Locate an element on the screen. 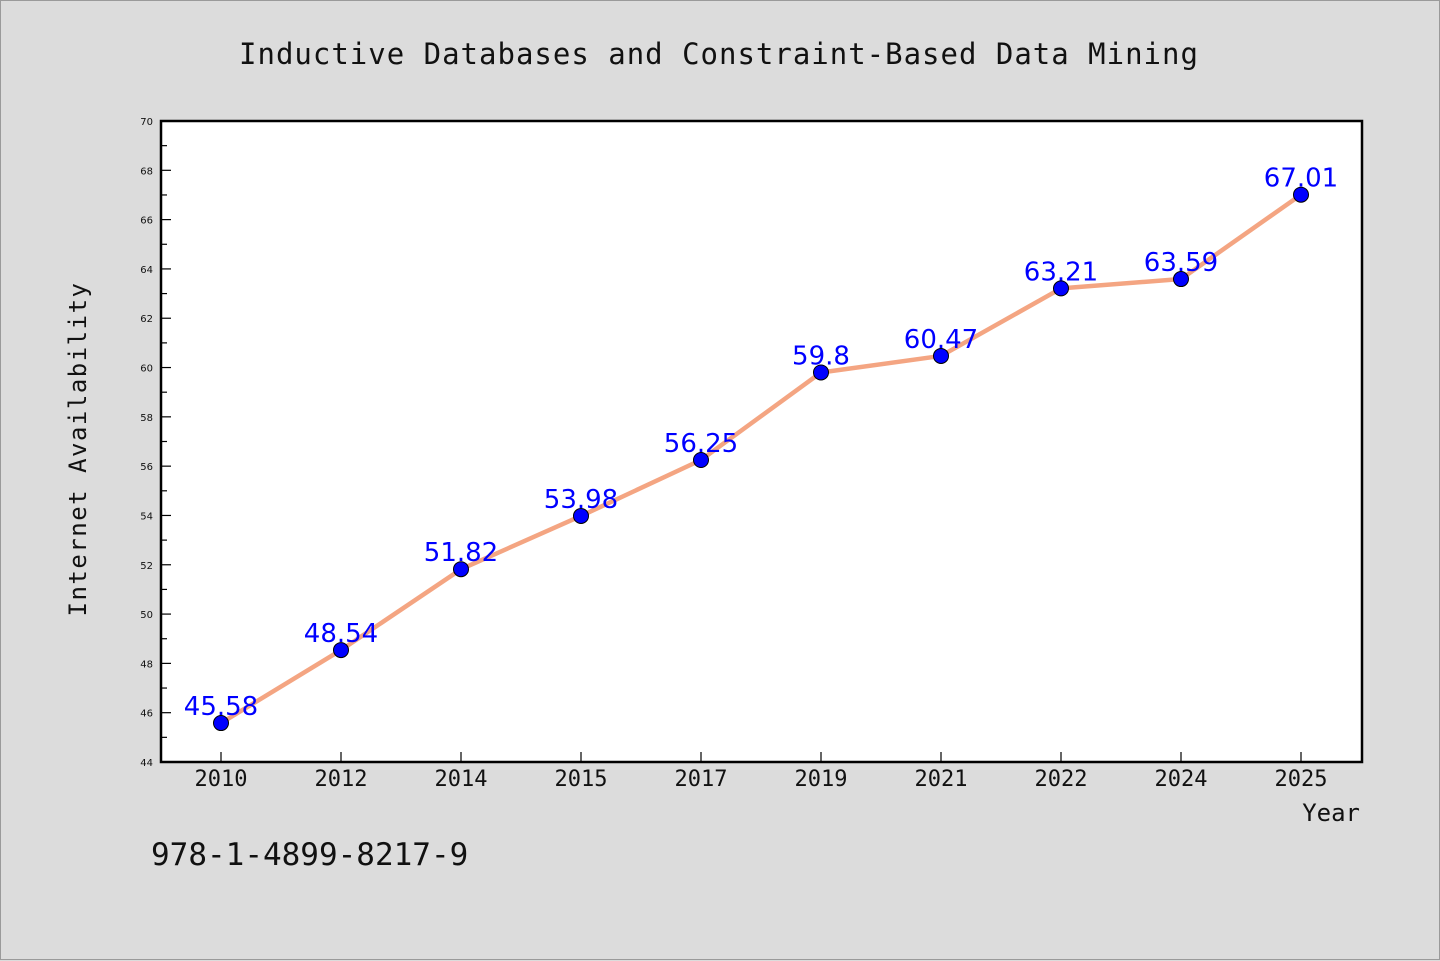 The width and height of the screenshot is (1440, 961). data-label: 53.98 is located at coordinates (581, 500).